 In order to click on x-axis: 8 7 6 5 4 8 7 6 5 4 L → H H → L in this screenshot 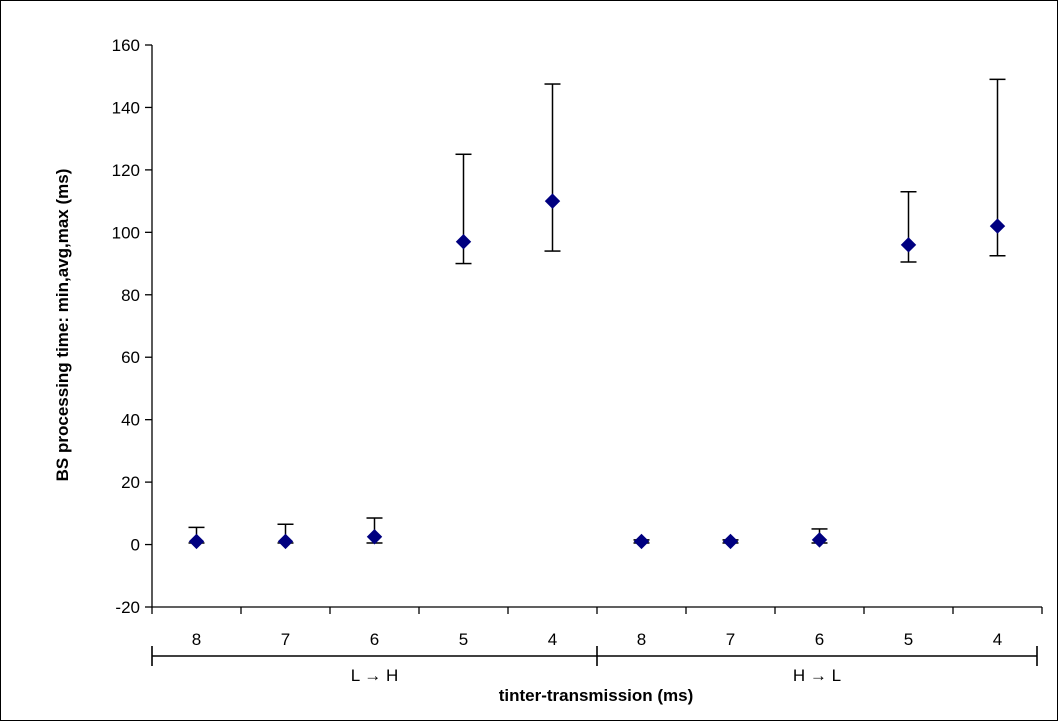, I will do `click(597, 645)`.